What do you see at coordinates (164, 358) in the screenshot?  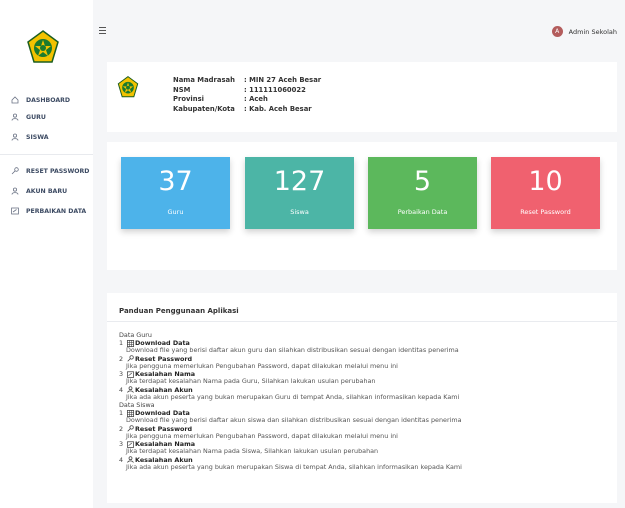 I see `guide-item-heading: Reset Password` at bounding box center [164, 358].